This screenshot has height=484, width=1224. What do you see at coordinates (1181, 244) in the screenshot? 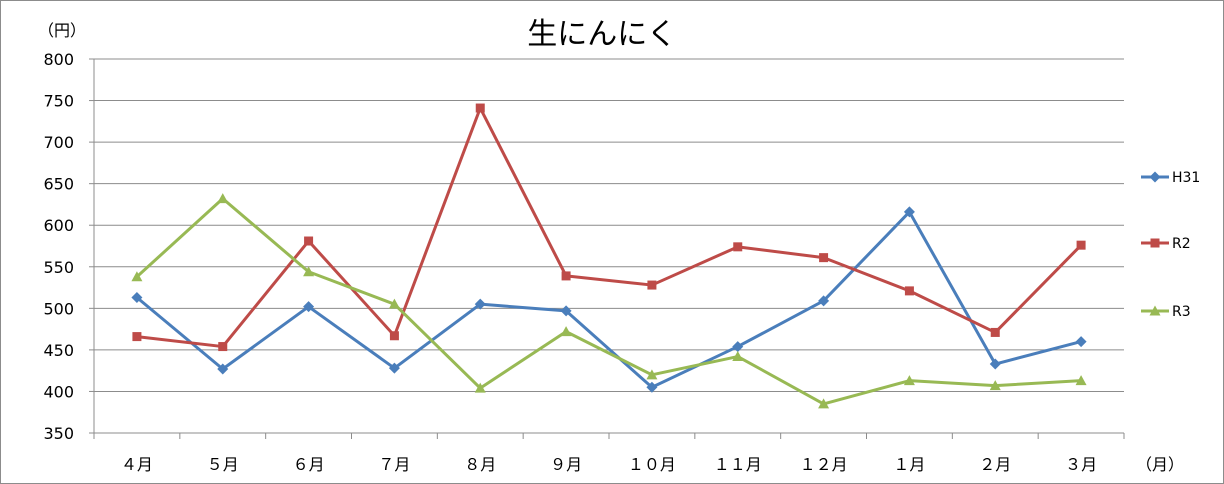
I see `legend-label-r2: R2` at bounding box center [1181, 244].